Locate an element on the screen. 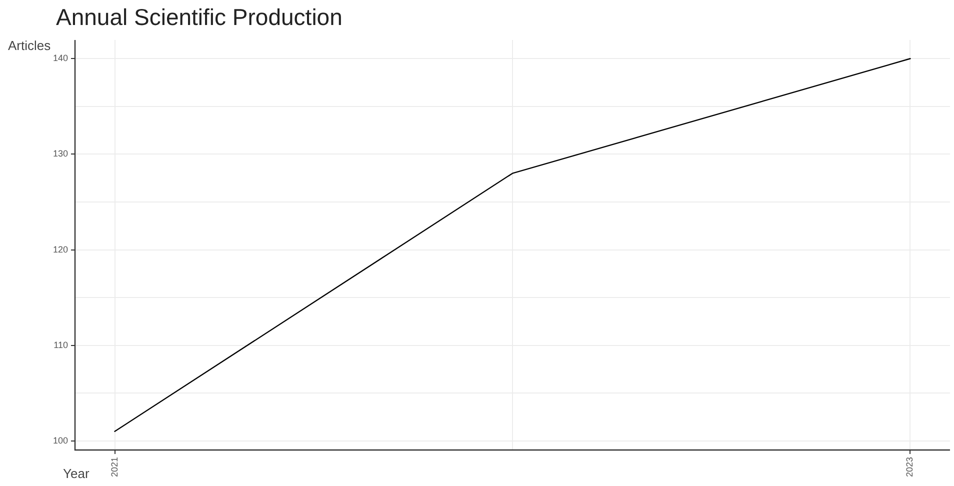 Image resolution: width=954 pixels, height=486 pixels. y-tick-label: 140 is located at coordinates (60, 58).